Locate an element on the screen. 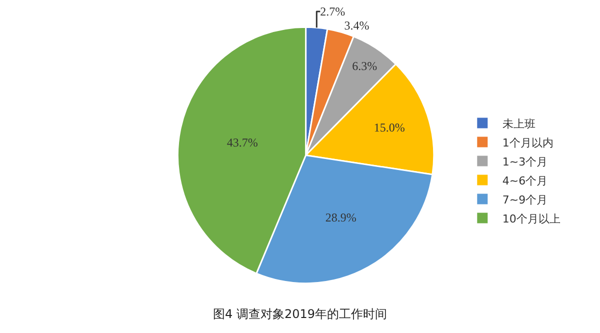 The width and height of the screenshot is (600, 333). data-label: 6.3% is located at coordinates (365, 65).